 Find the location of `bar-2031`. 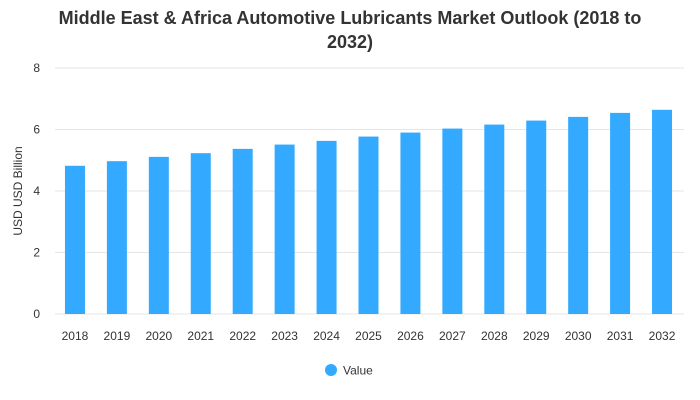

bar-2031 is located at coordinates (620, 213).